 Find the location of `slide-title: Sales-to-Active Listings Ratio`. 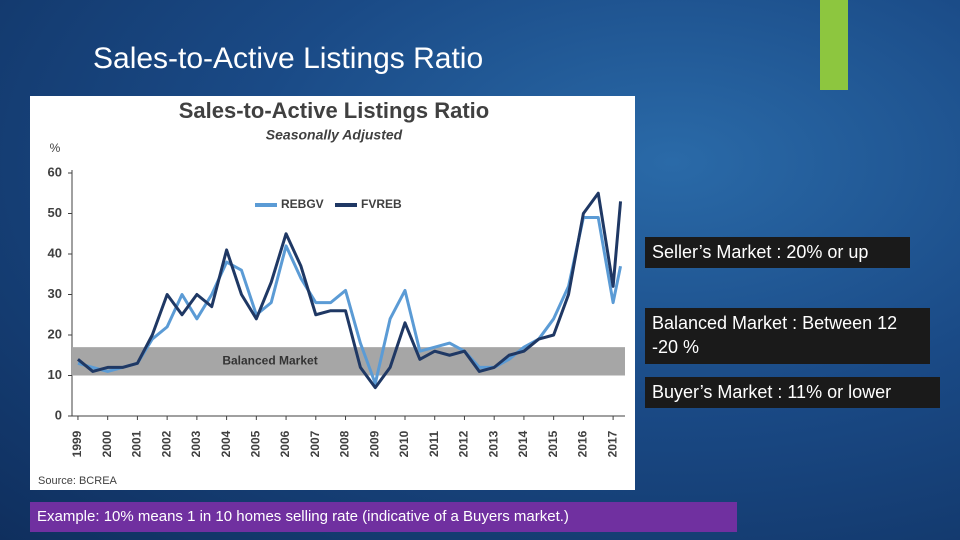

slide-title: Sales-to-Active Listings Ratio is located at coordinates (288, 58).